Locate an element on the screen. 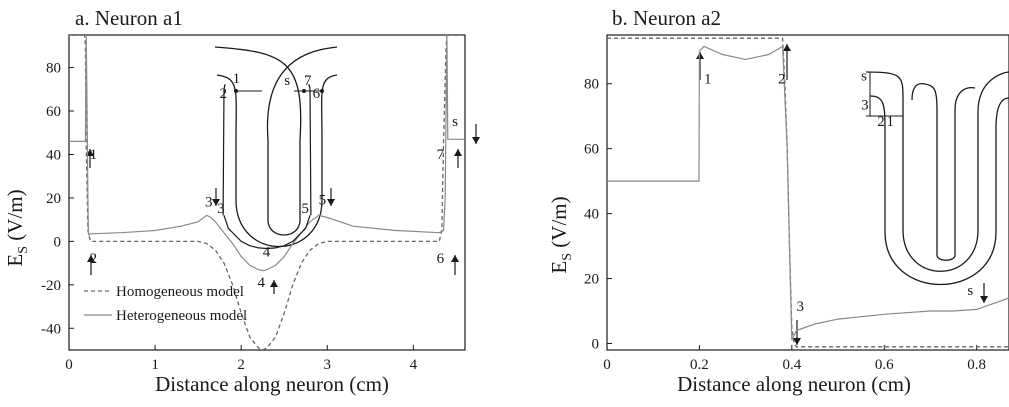 This screenshot has width=1009, height=407. panel-a-y-tick-label: 0 is located at coordinates (58, 242).